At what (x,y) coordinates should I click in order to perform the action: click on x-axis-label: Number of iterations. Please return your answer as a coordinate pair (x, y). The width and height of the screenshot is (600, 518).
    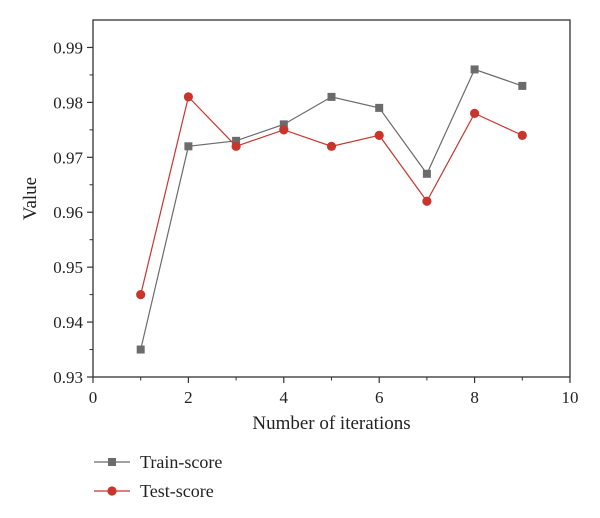
    Looking at the image, I should click on (331, 423).